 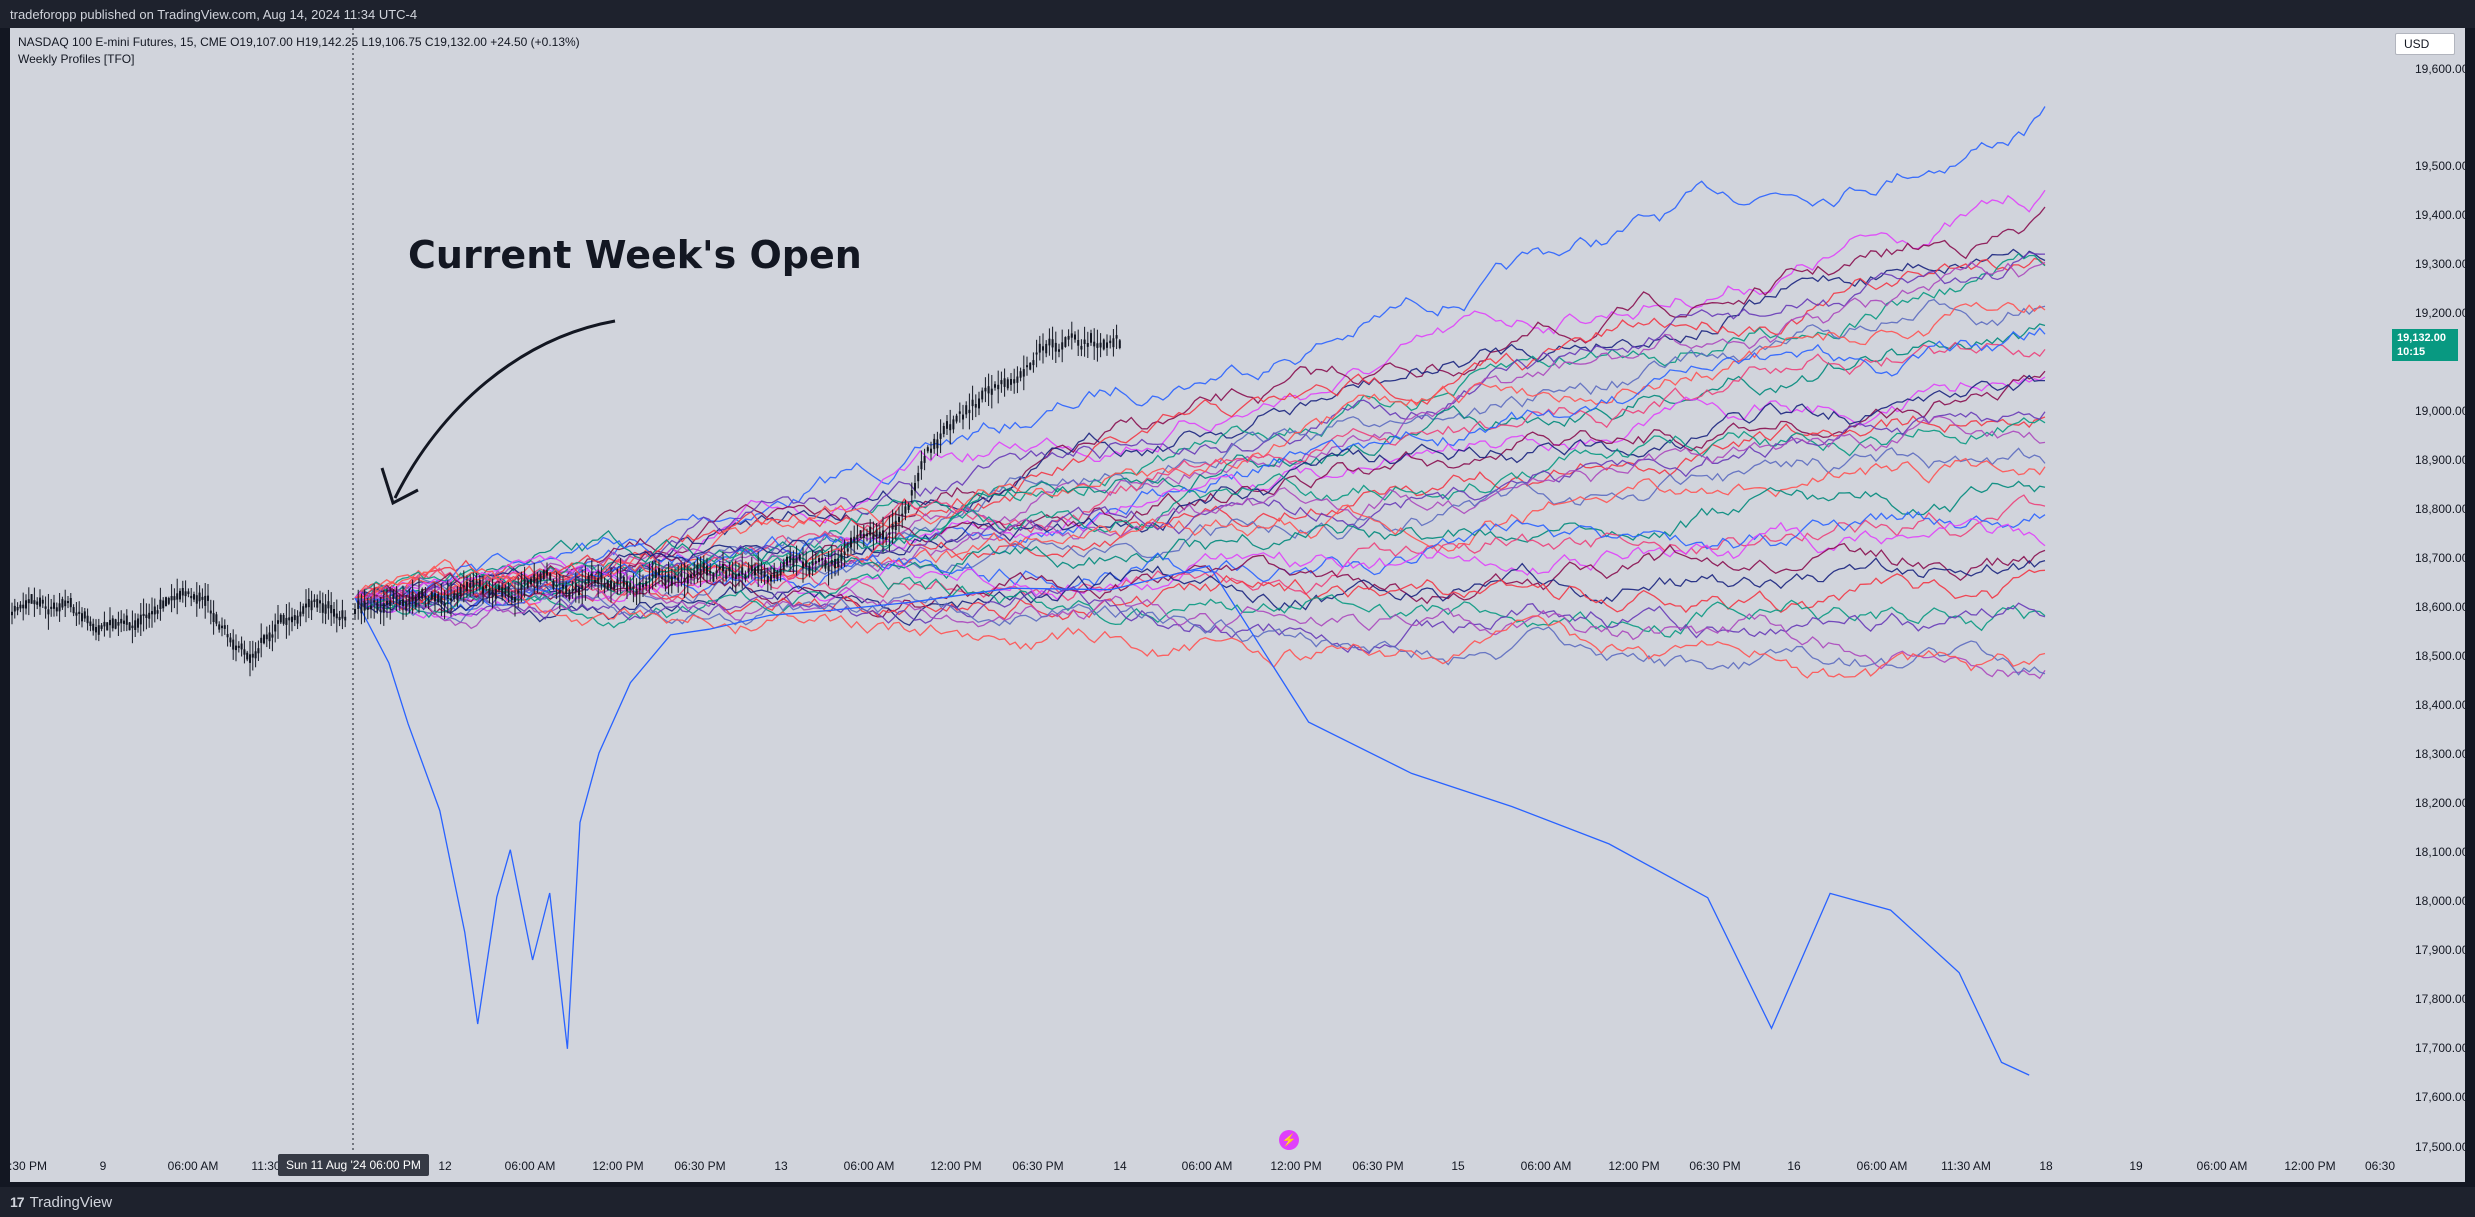 I want to click on time-axis-label: 06:00 AM, so click(x=869, y=1166).